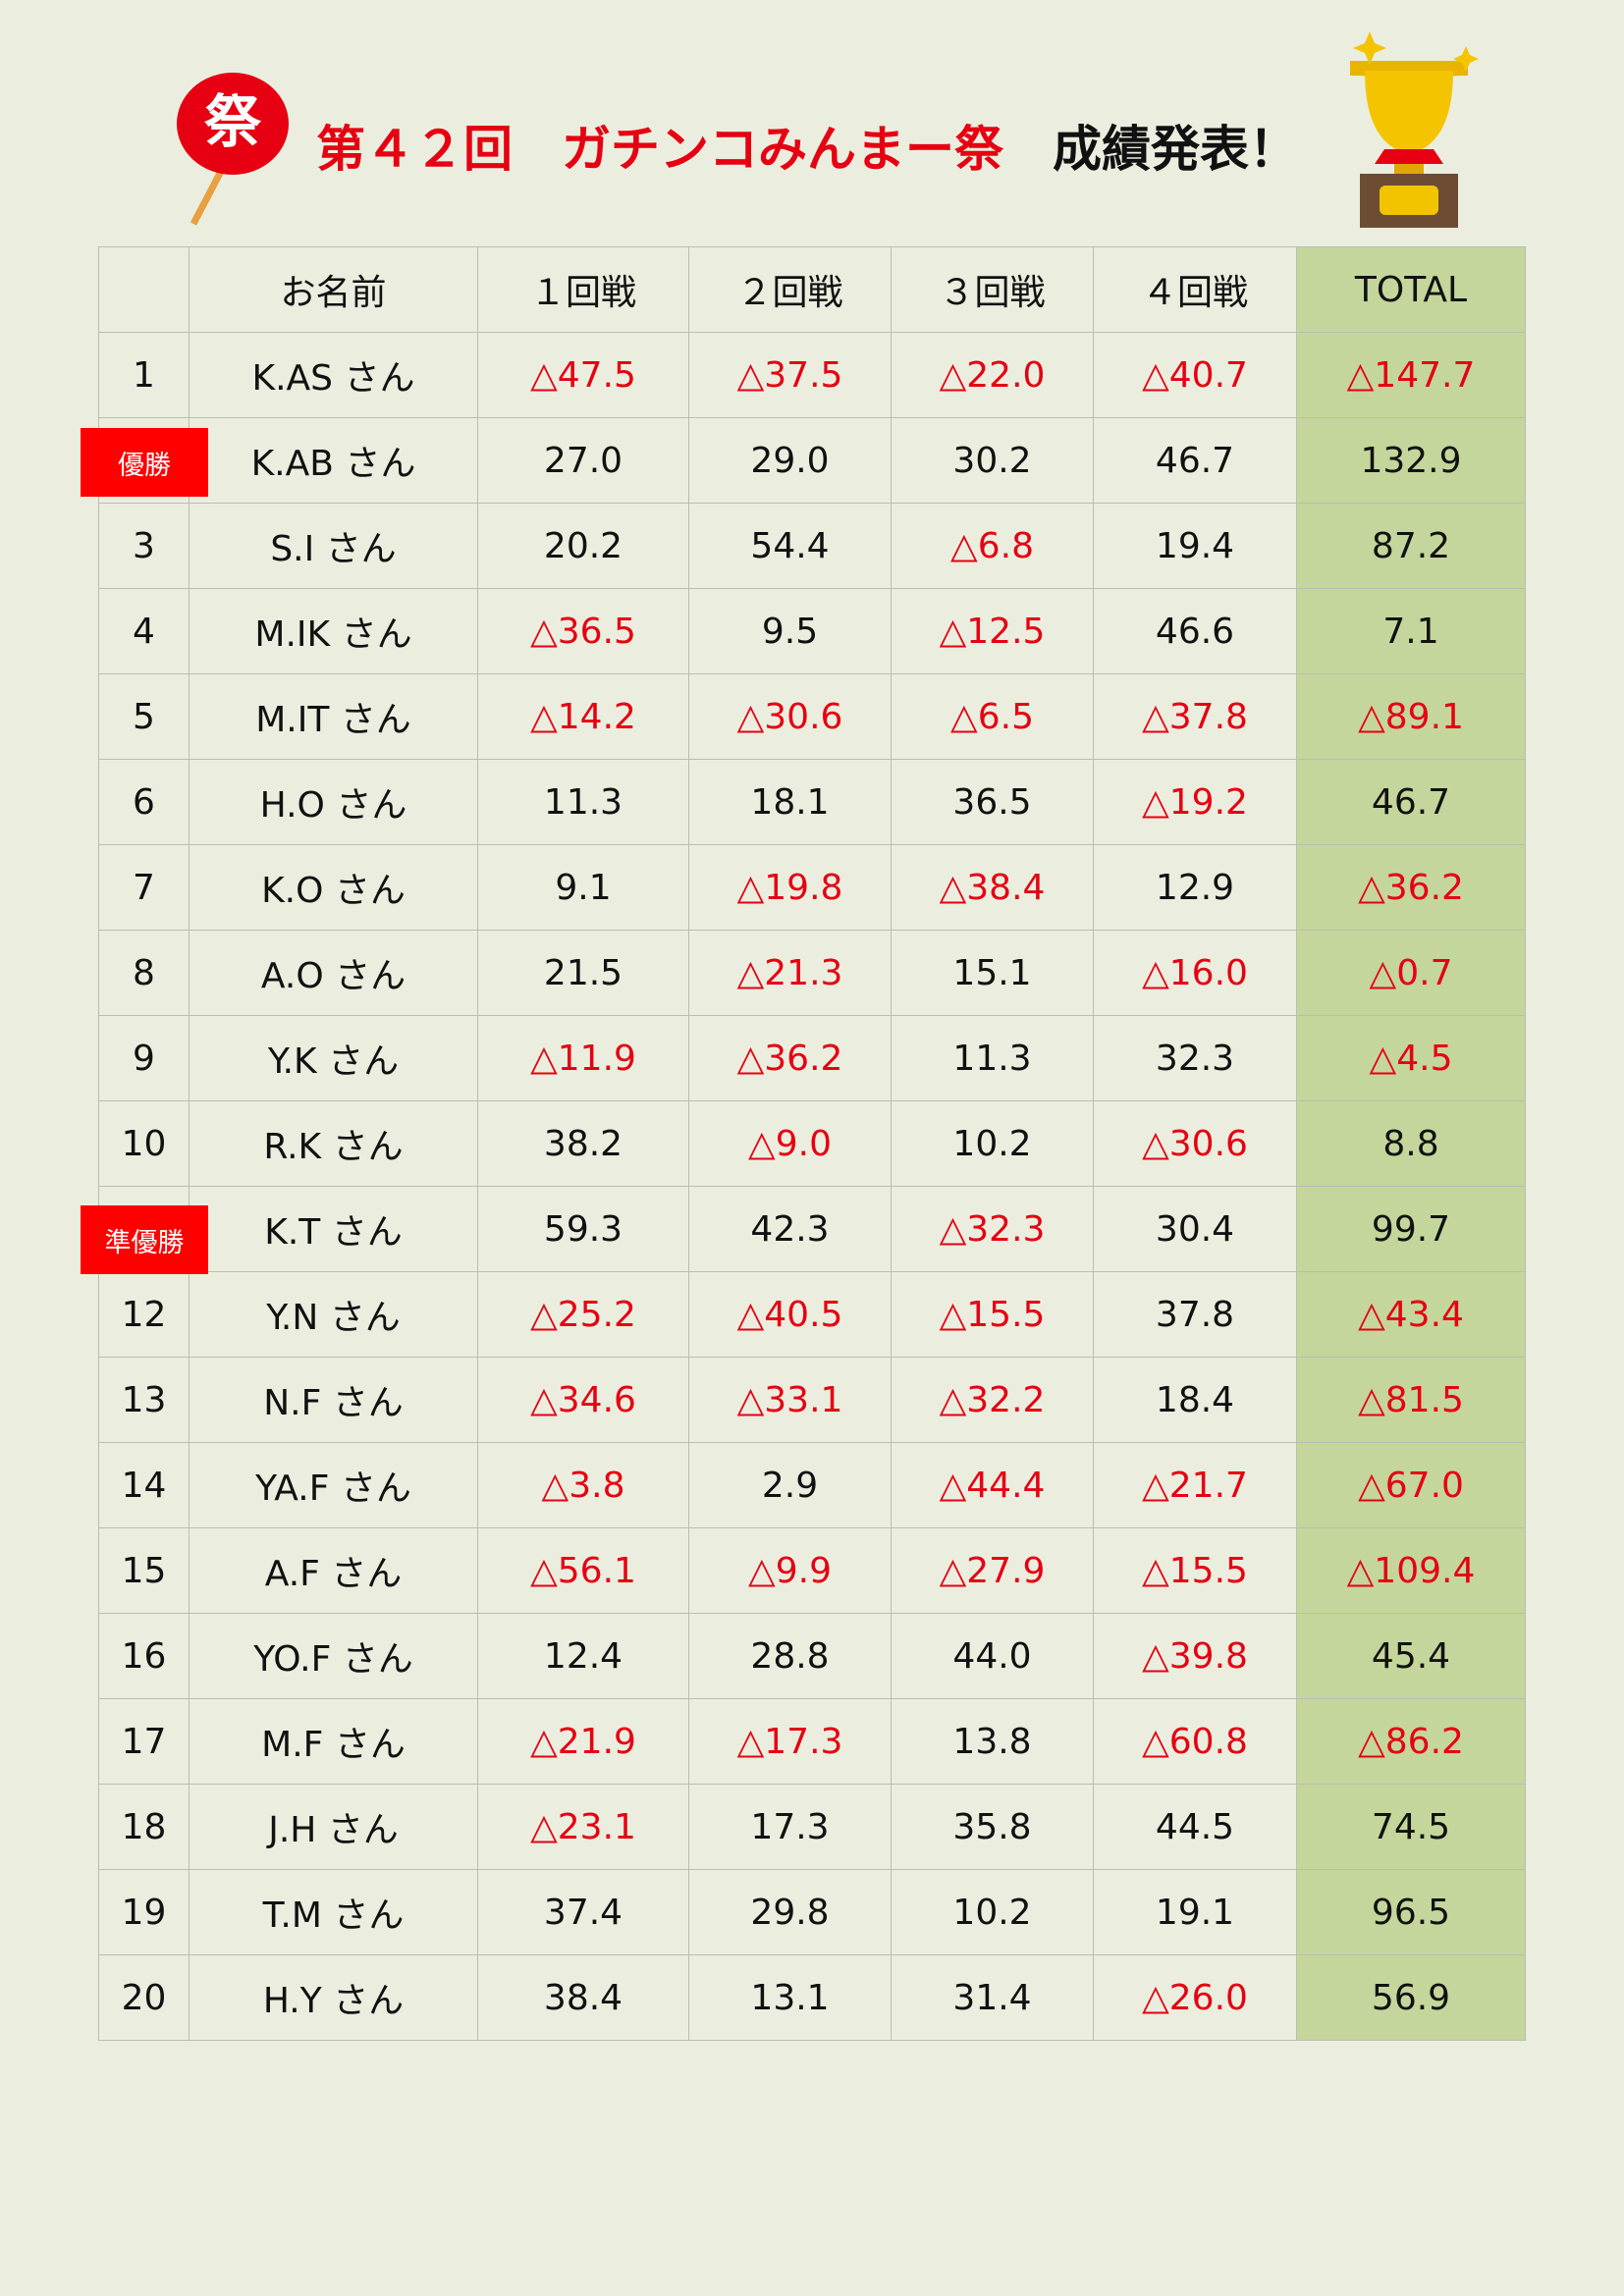  Describe the element at coordinates (790, 1400) in the screenshot. I see `score-cell: △33.1` at that location.